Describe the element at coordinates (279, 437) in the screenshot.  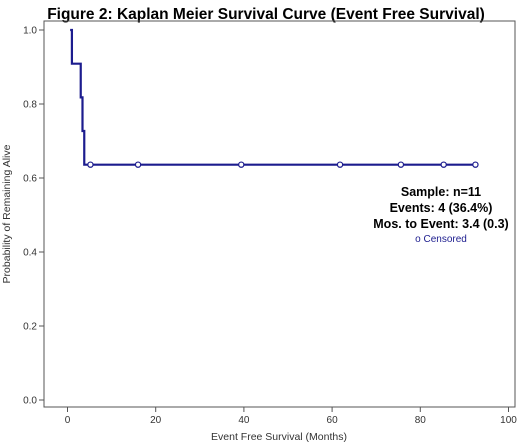
I see `x-axis-label: Event Free Survival (Months)` at that location.